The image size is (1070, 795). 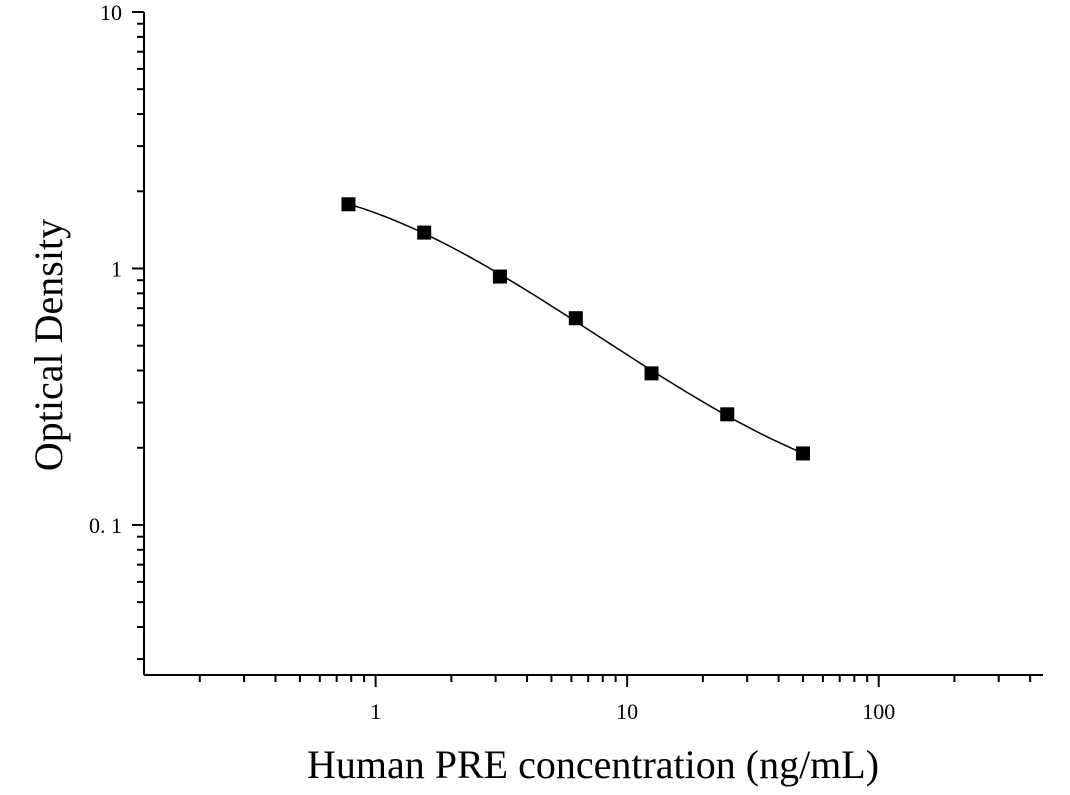 I want to click on y-tick-label: 1, so click(x=116, y=268).